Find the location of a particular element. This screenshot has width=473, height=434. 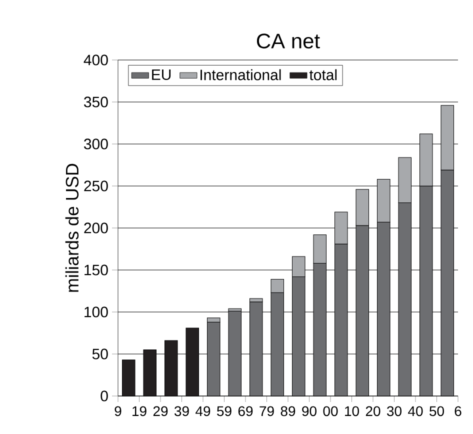

y-tick-label: 100 is located at coordinates (96, 312).